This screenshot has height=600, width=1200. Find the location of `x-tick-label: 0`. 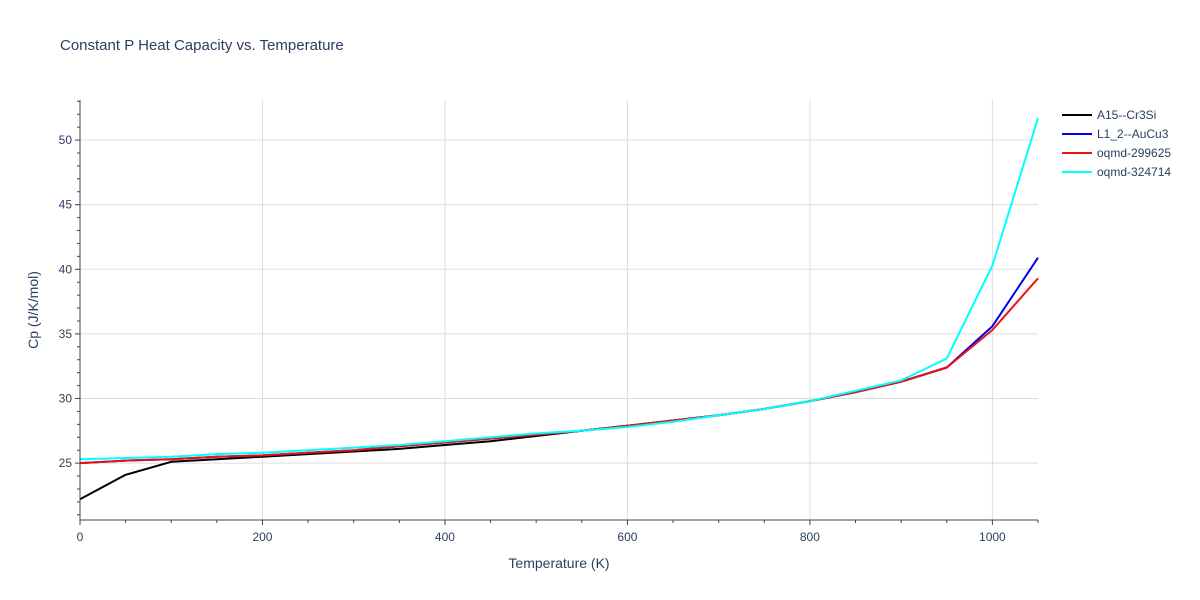

x-tick-label: 0 is located at coordinates (80, 537).